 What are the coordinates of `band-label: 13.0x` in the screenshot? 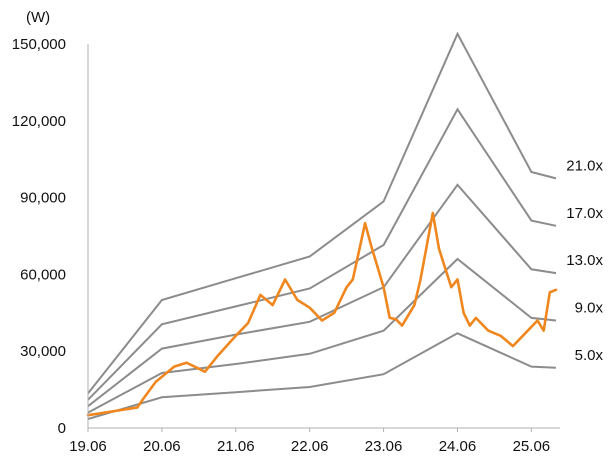 It's located at (584, 260).